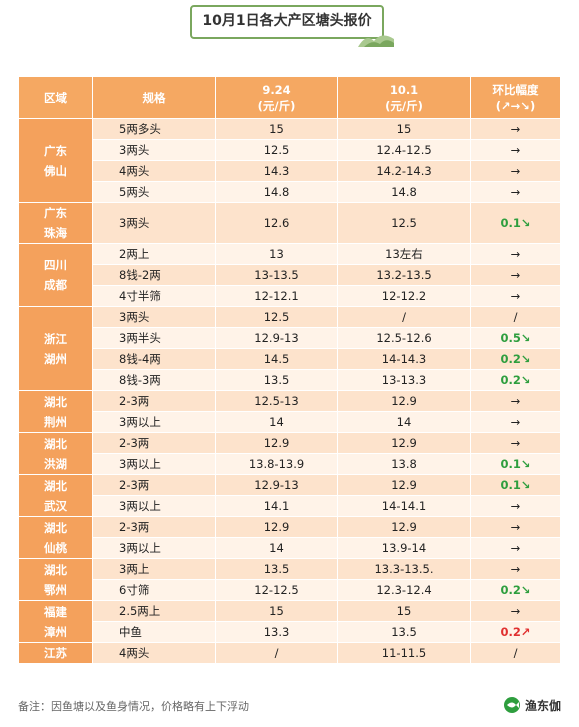 This screenshot has width=579, height=727. I want to click on spec-cell: 3两上, so click(154, 569).